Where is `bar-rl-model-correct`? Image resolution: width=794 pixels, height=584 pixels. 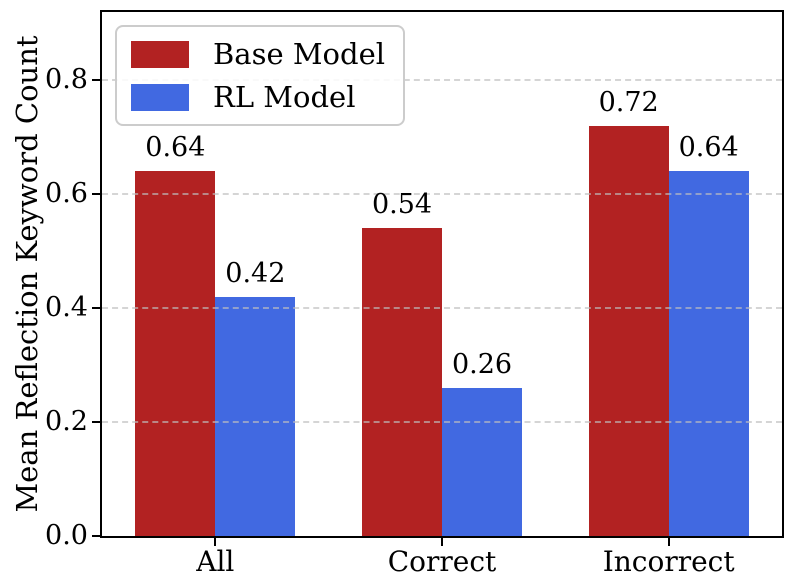
bar-rl-model-correct is located at coordinates (482, 461).